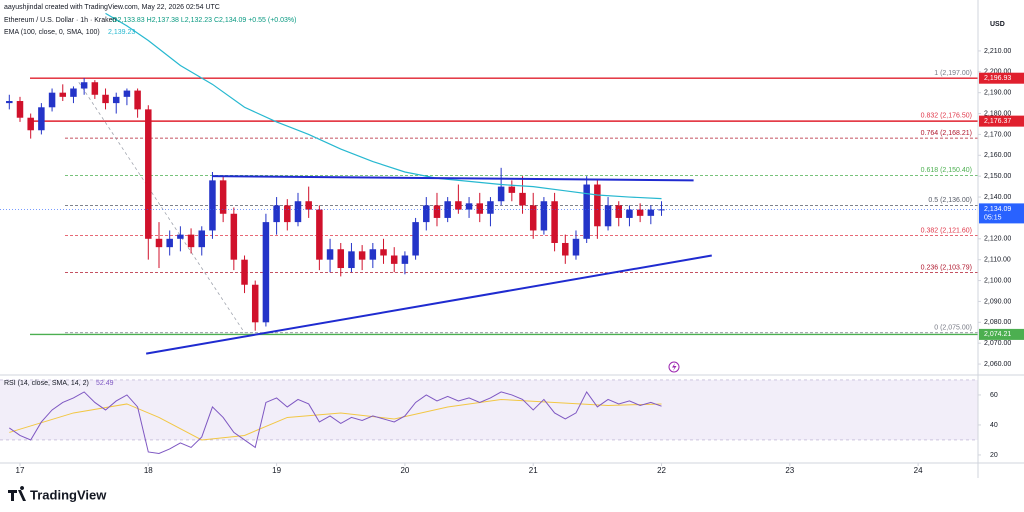  Describe the element at coordinates (950, 200) in the screenshot. I see `fib-label: 0.5 (2,136.00)` at that location.